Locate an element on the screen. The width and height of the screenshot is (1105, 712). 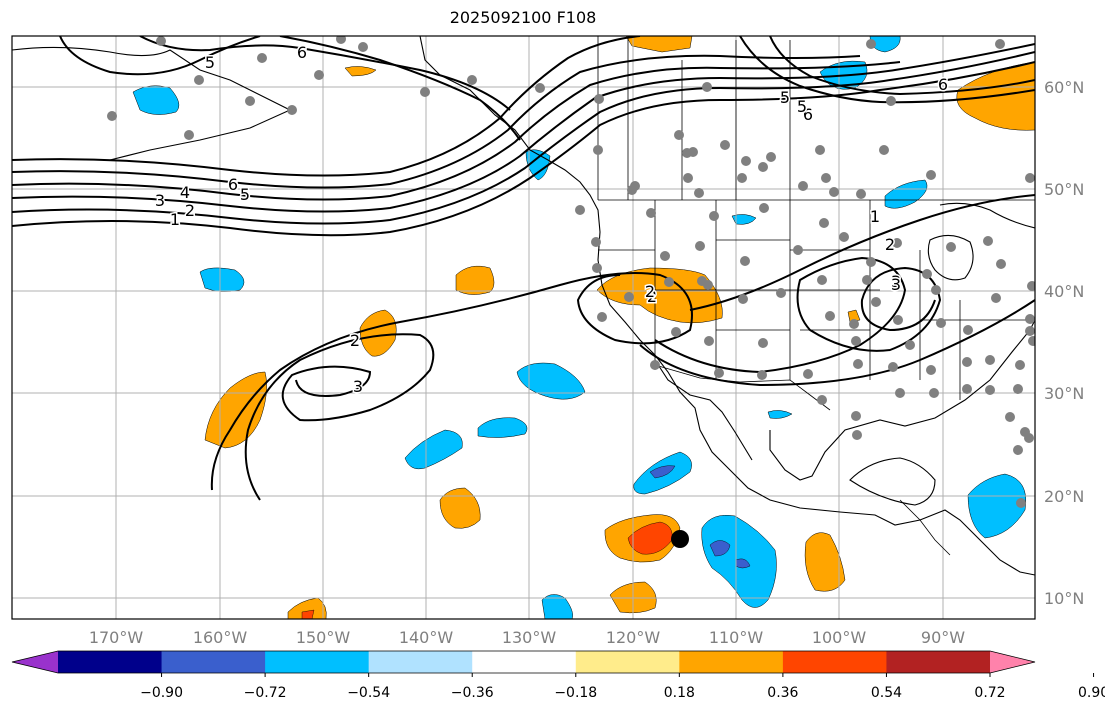
longitude-label: 170°W is located at coordinates (116, 637).